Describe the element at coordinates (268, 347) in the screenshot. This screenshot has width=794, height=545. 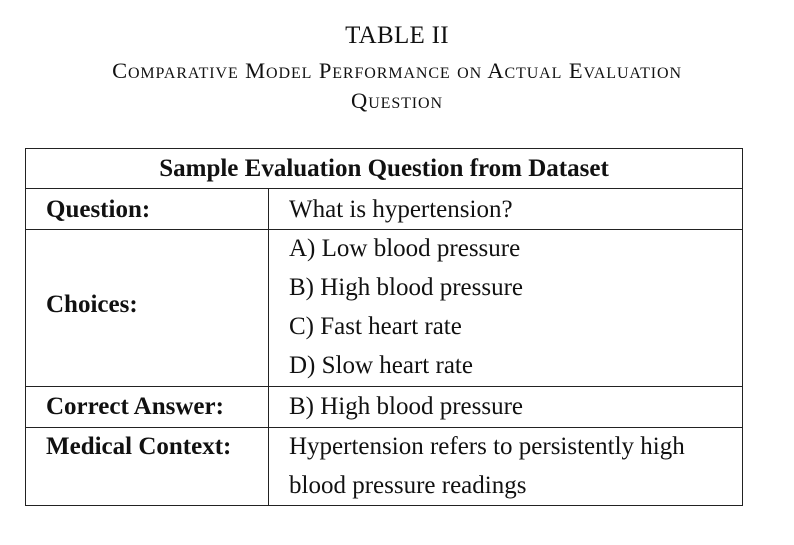
I see `column-divider` at that location.